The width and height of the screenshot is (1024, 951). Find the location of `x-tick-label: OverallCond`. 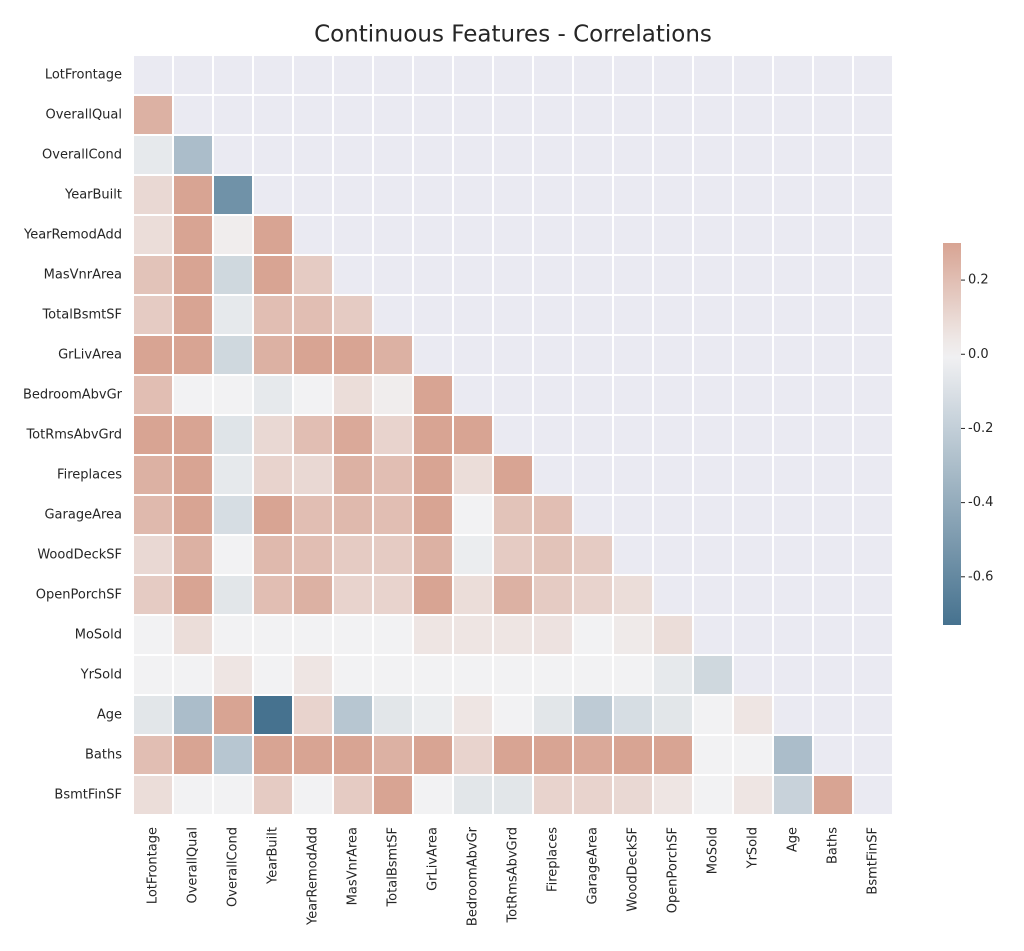

x-tick-label: OverallCond is located at coordinates (233, 867).